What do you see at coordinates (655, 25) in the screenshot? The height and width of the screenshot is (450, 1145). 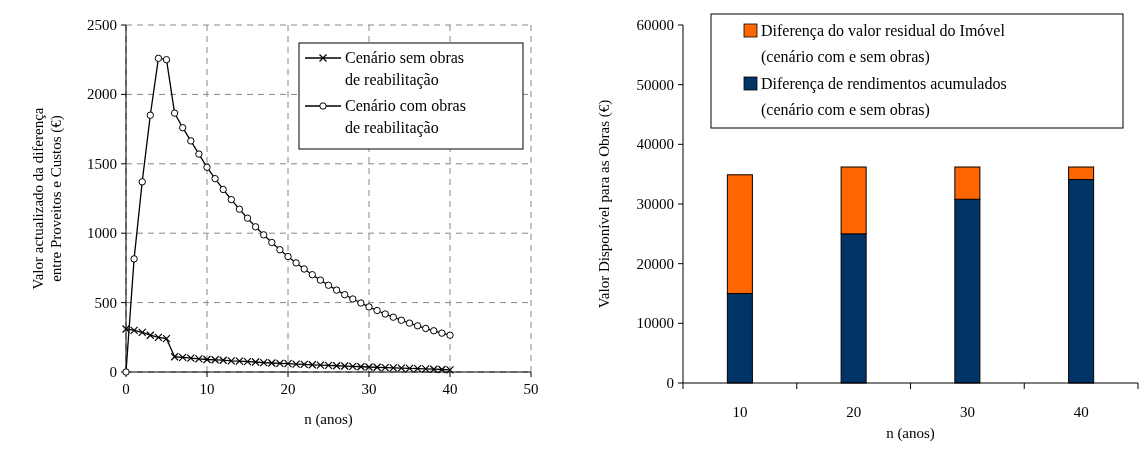 I see `y-tick-label: 60000` at bounding box center [655, 25].